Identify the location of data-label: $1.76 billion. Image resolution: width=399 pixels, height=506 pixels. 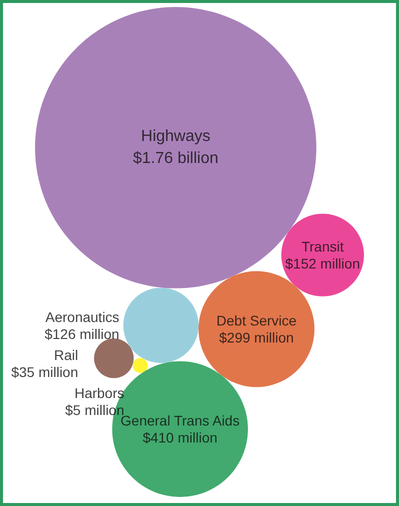
(175, 159).